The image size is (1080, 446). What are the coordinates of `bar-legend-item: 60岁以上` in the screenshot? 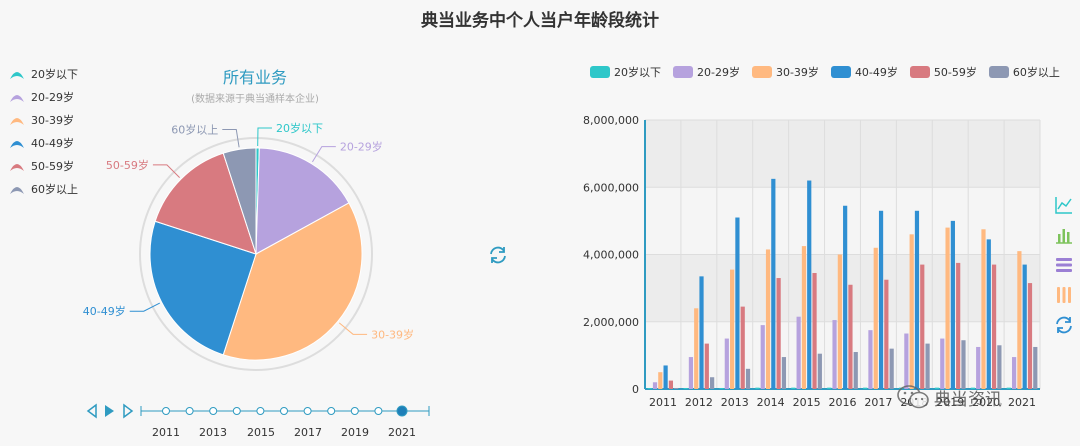 It's located at (1024, 72).